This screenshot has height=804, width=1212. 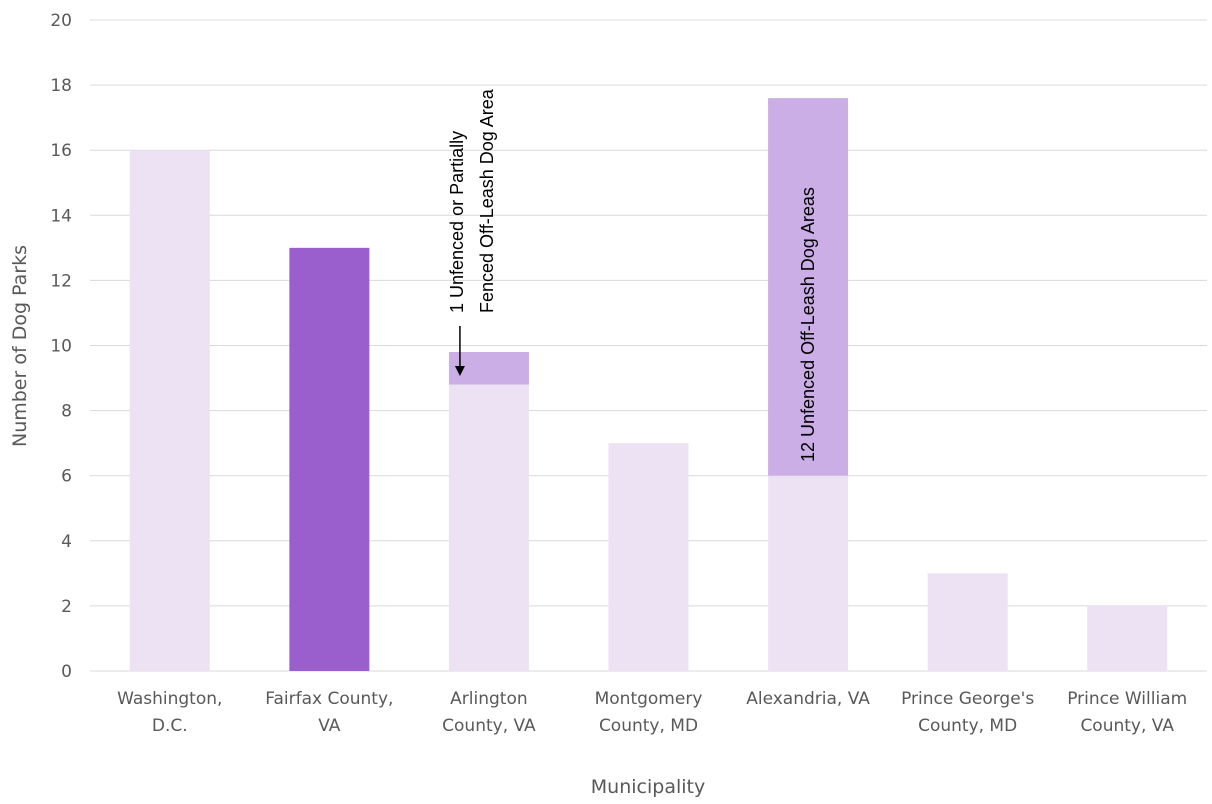 What do you see at coordinates (457, 222) in the screenshot?
I see `annotation-text: 1 Unfenced or Partially` at bounding box center [457, 222].